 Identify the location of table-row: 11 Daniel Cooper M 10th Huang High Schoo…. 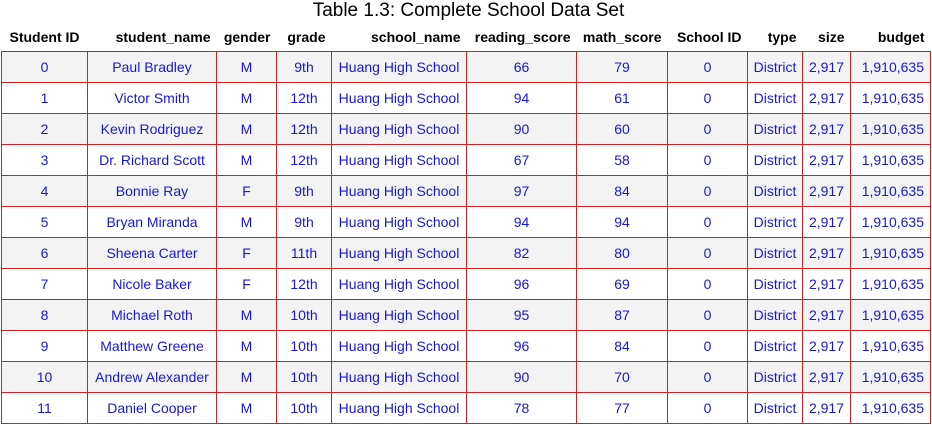
(466, 408).